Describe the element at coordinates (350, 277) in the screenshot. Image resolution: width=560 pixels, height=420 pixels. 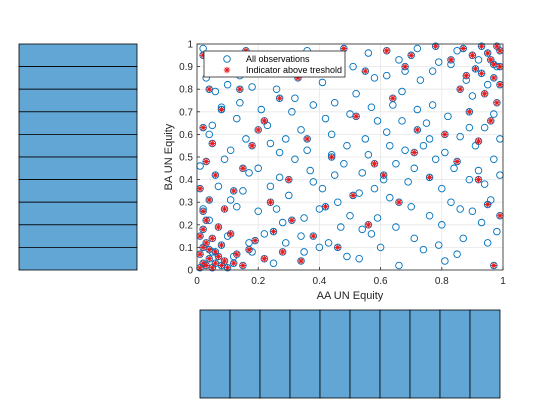
I see `x-axis-ticks: 0 0.2 0.4 0.6 0.8 1` at that location.